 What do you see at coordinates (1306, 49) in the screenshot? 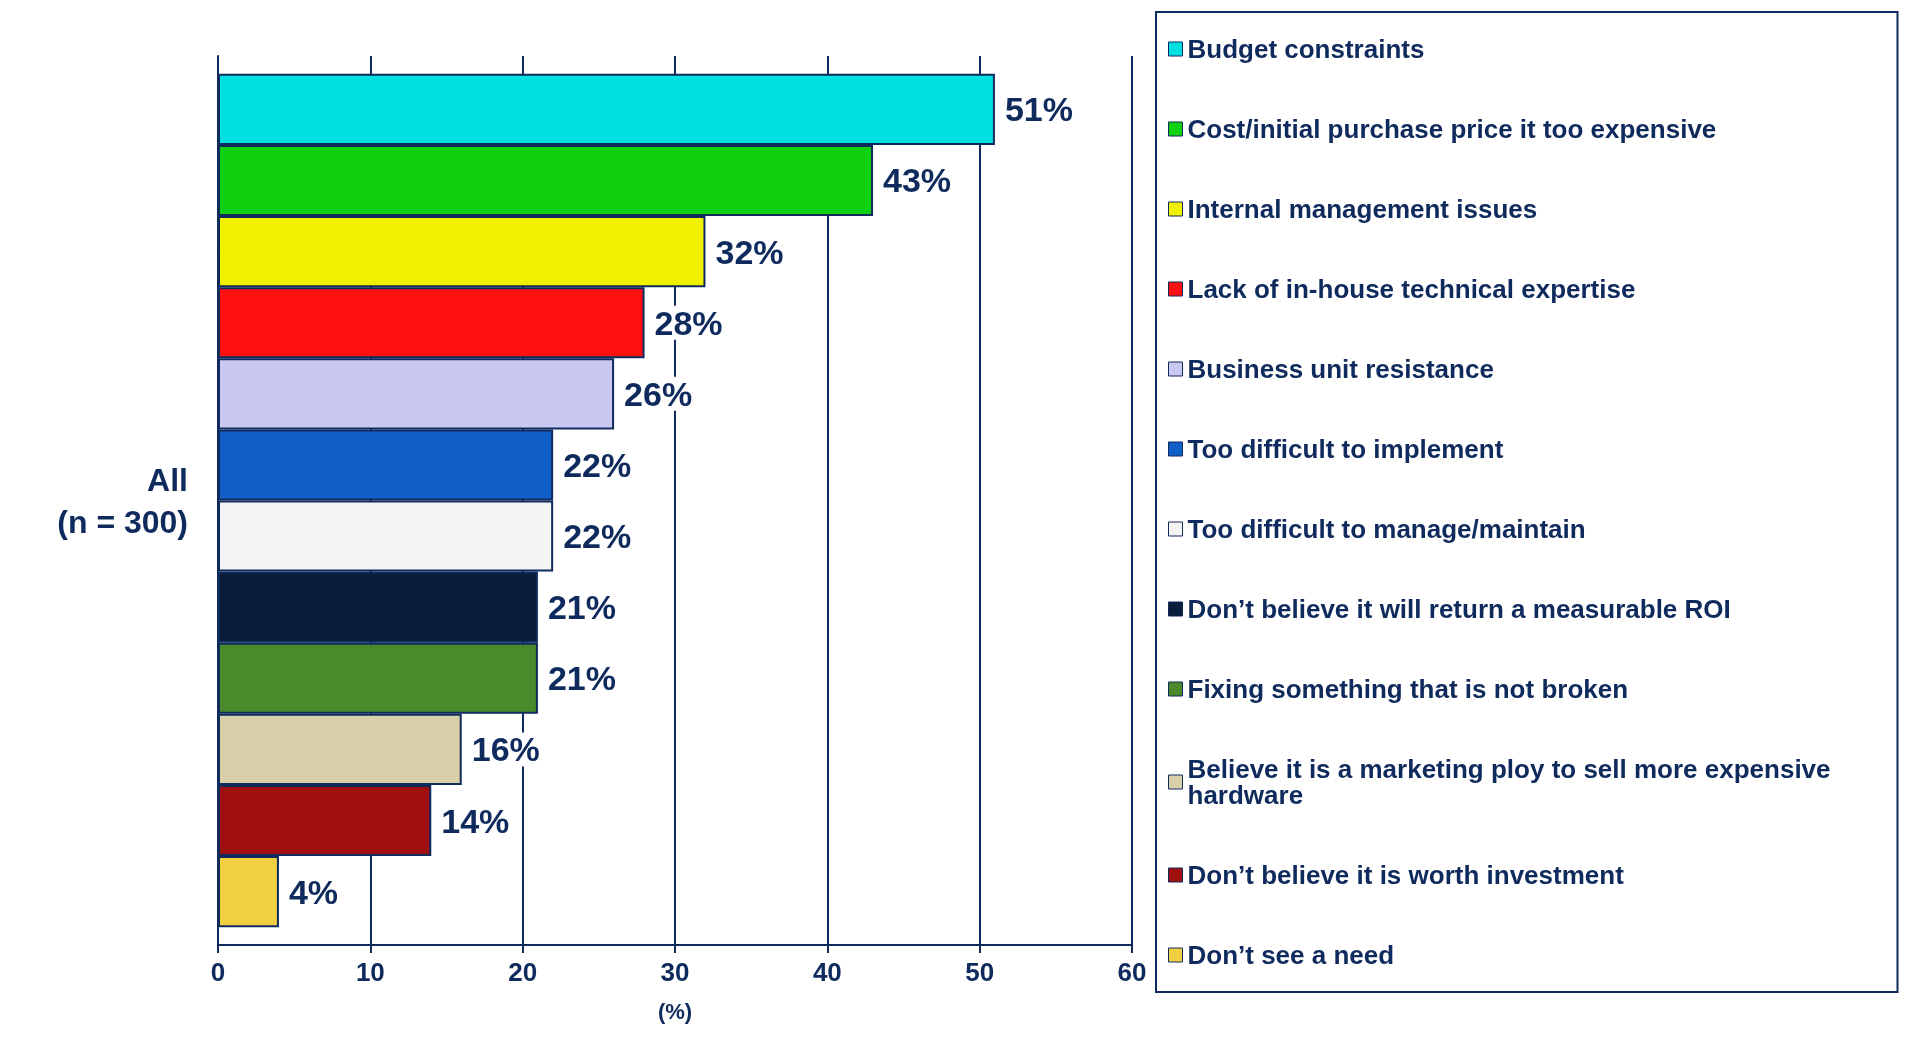
I see `legend-label: Budget constraints` at bounding box center [1306, 49].